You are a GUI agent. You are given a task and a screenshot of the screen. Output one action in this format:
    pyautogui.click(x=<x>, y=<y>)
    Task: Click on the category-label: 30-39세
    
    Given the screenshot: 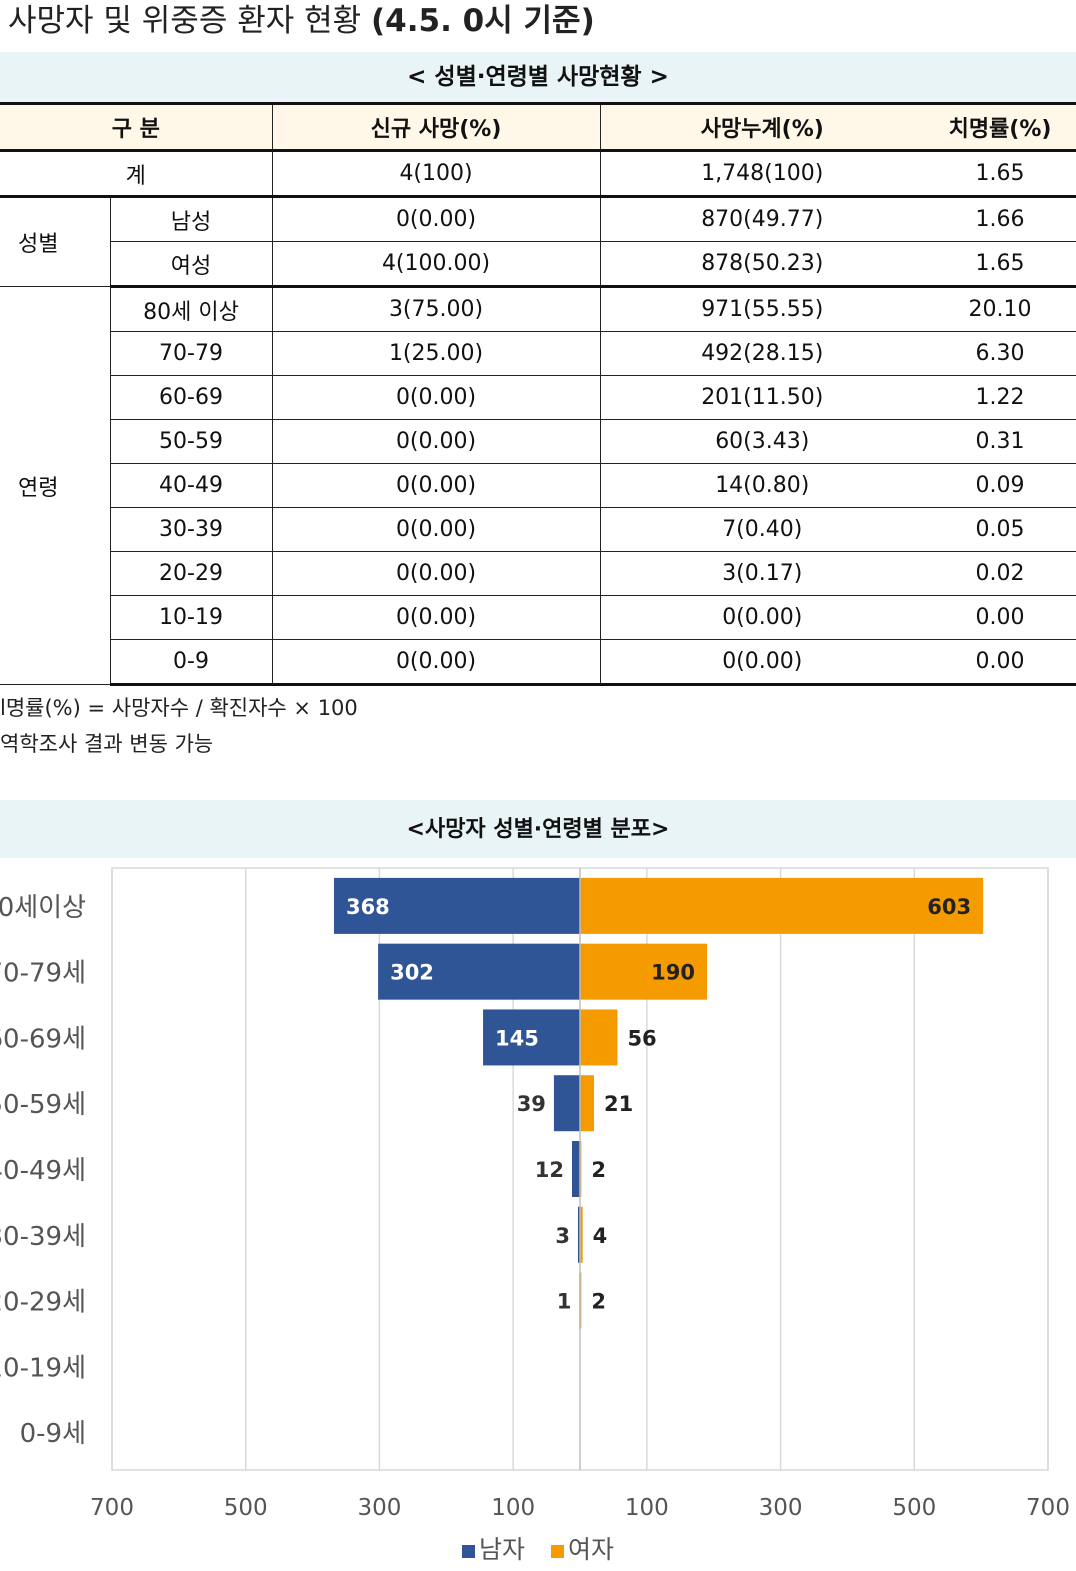 What is the action you would take?
    pyautogui.click(x=43, y=1237)
    